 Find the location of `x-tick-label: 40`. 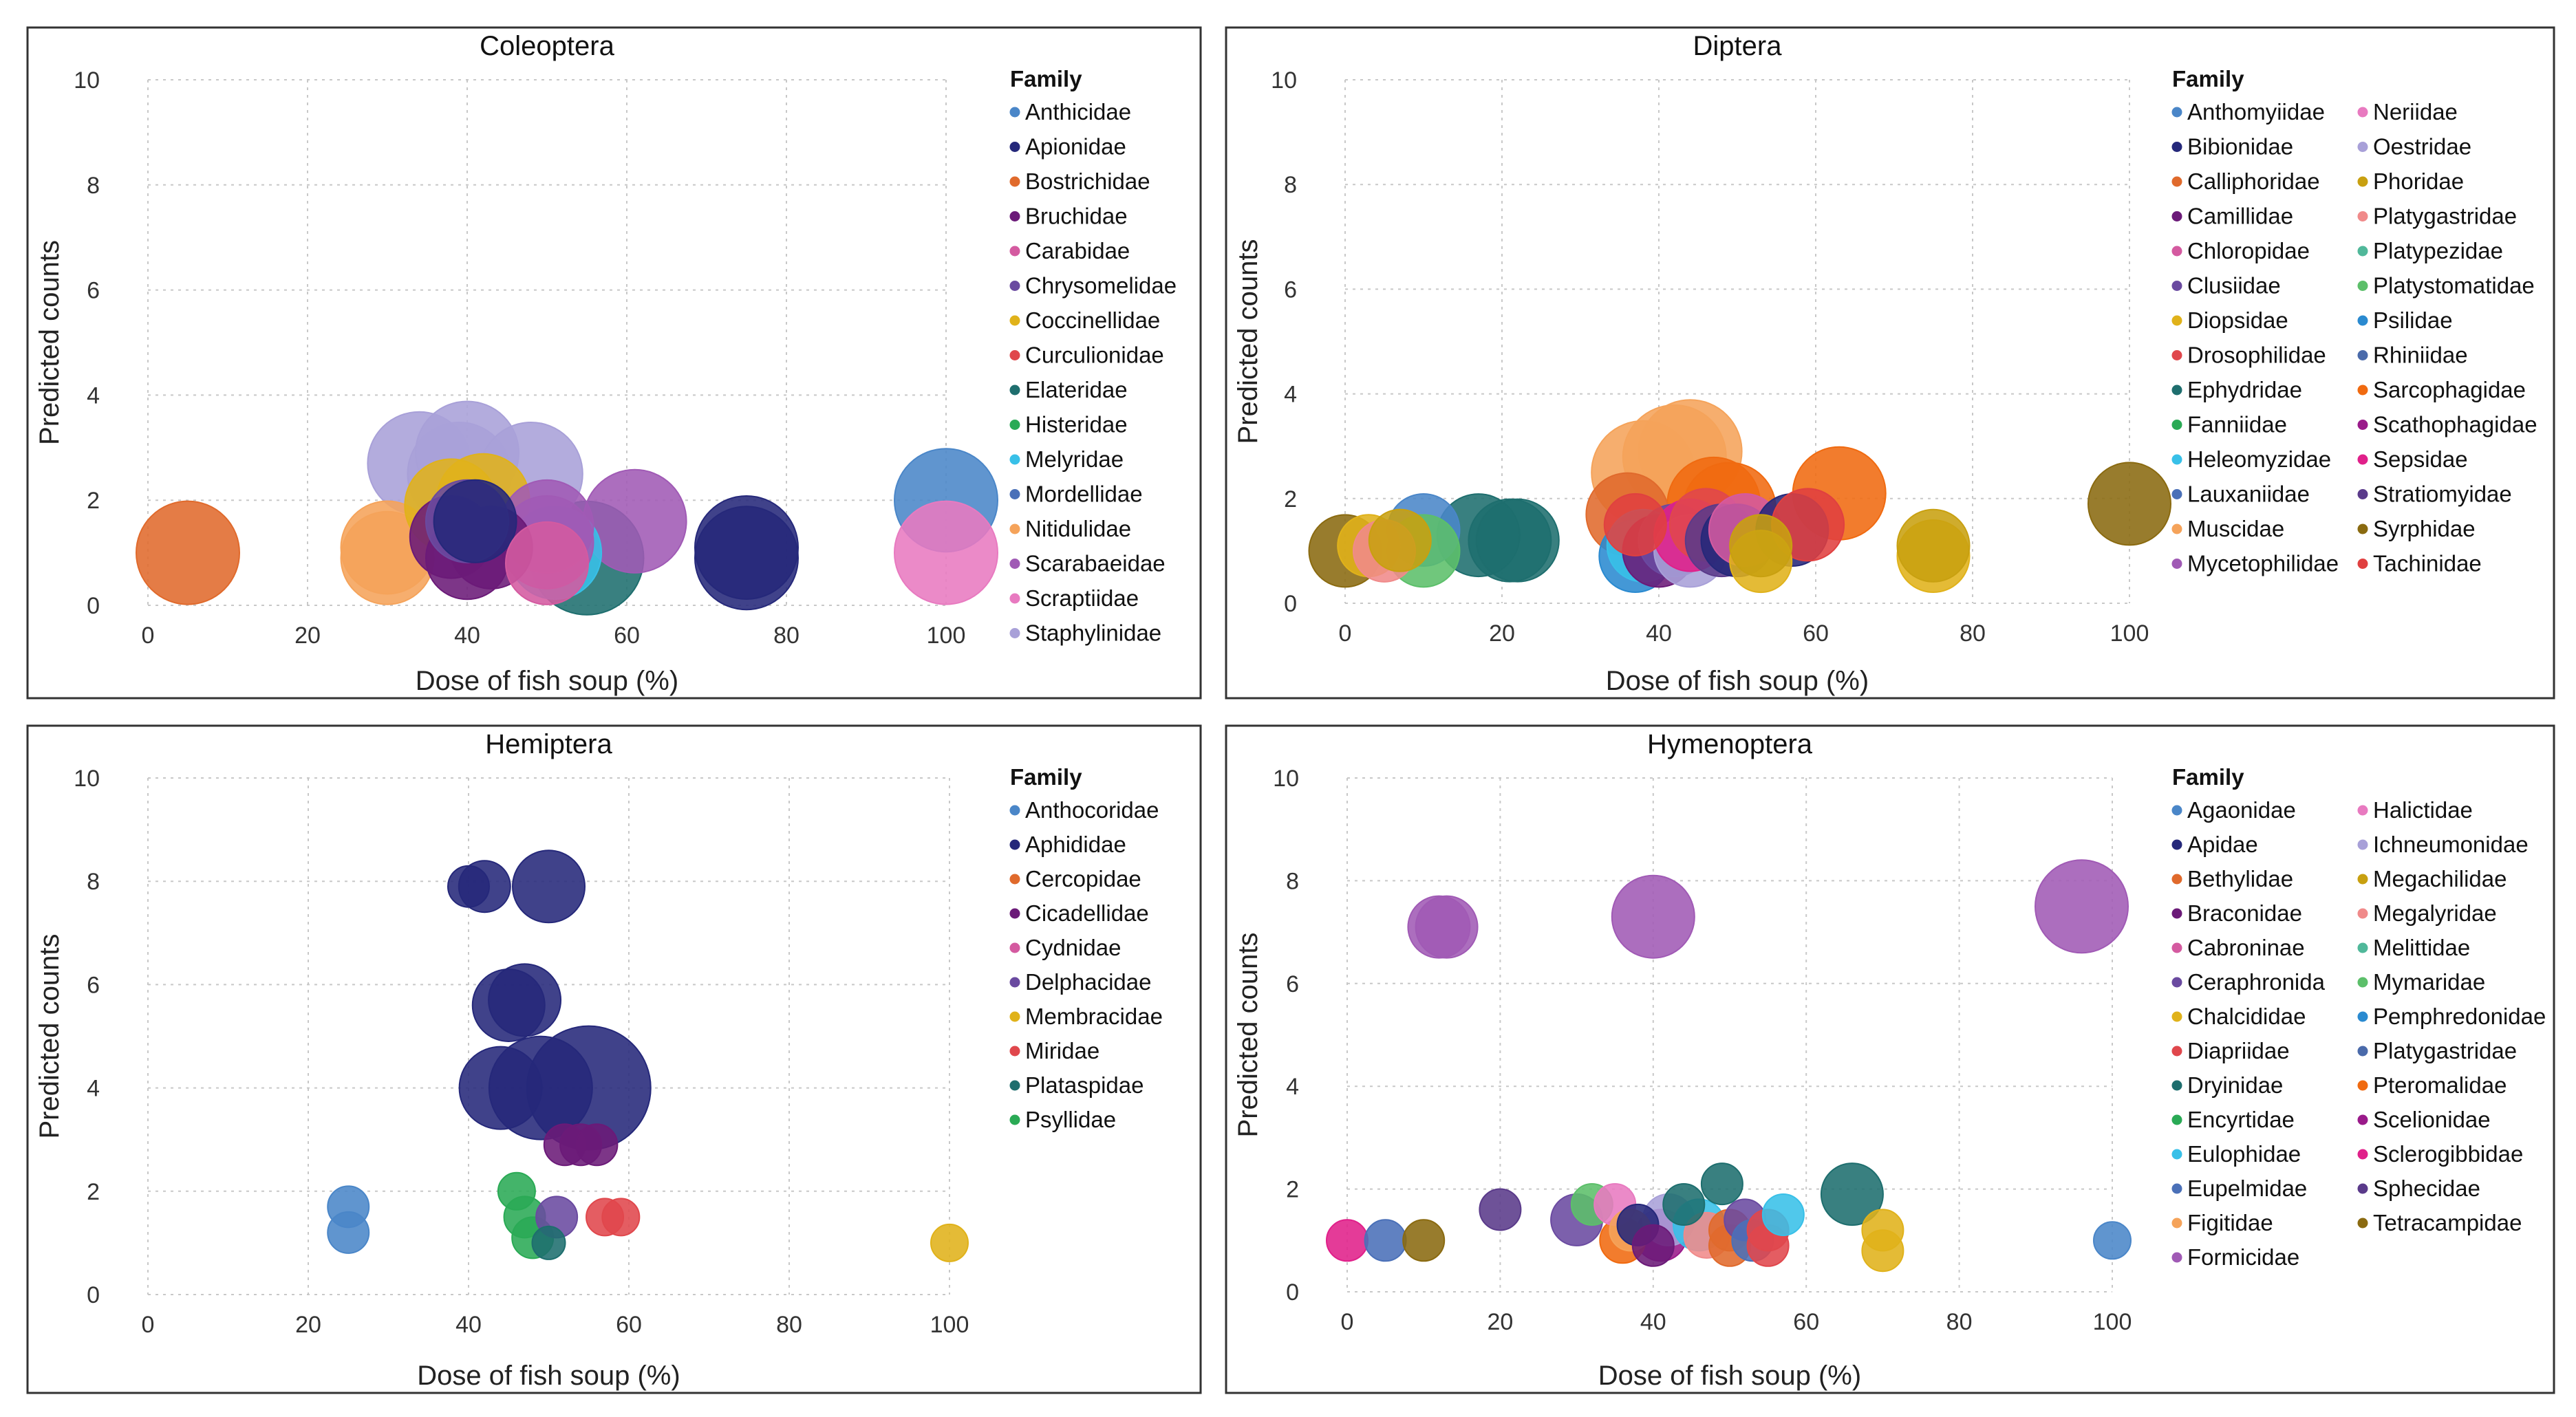

x-tick-label: 40 is located at coordinates (1659, 633).